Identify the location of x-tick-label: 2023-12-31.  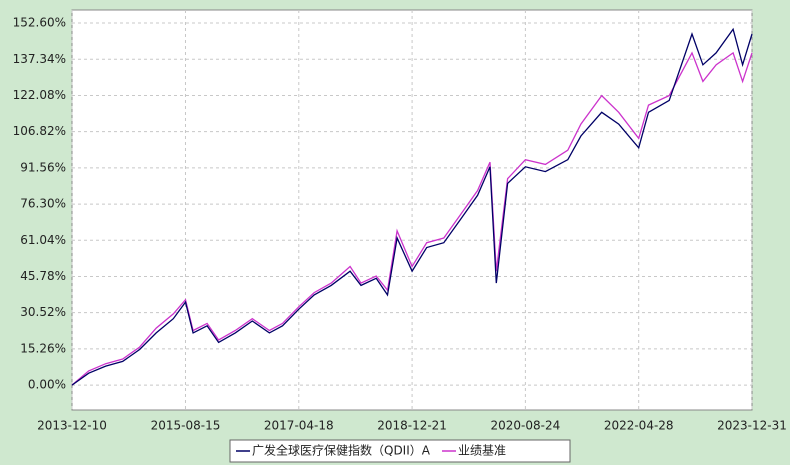
(752, 426).